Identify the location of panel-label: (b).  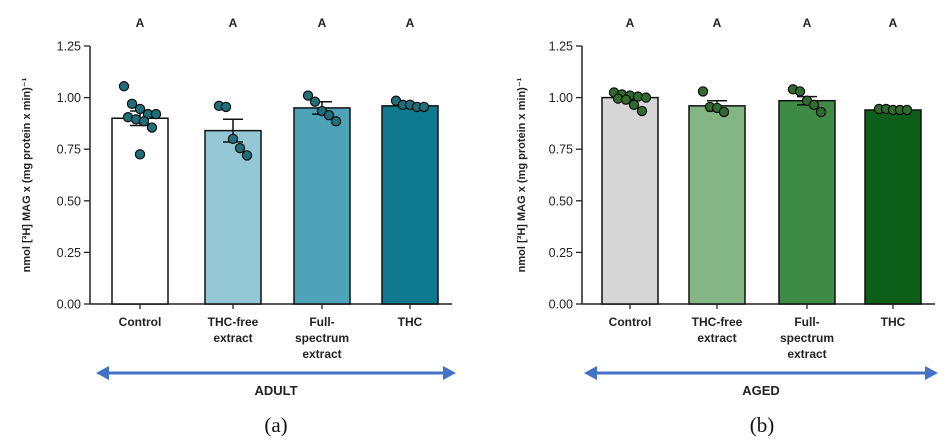
(762, 425).